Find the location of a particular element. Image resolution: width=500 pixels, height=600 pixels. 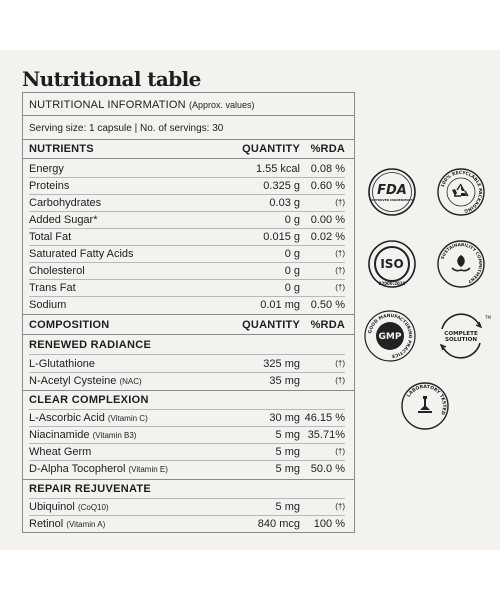

table-row: Total Fat 0.015 g 0.02 % is located at coordinates (187, 237).